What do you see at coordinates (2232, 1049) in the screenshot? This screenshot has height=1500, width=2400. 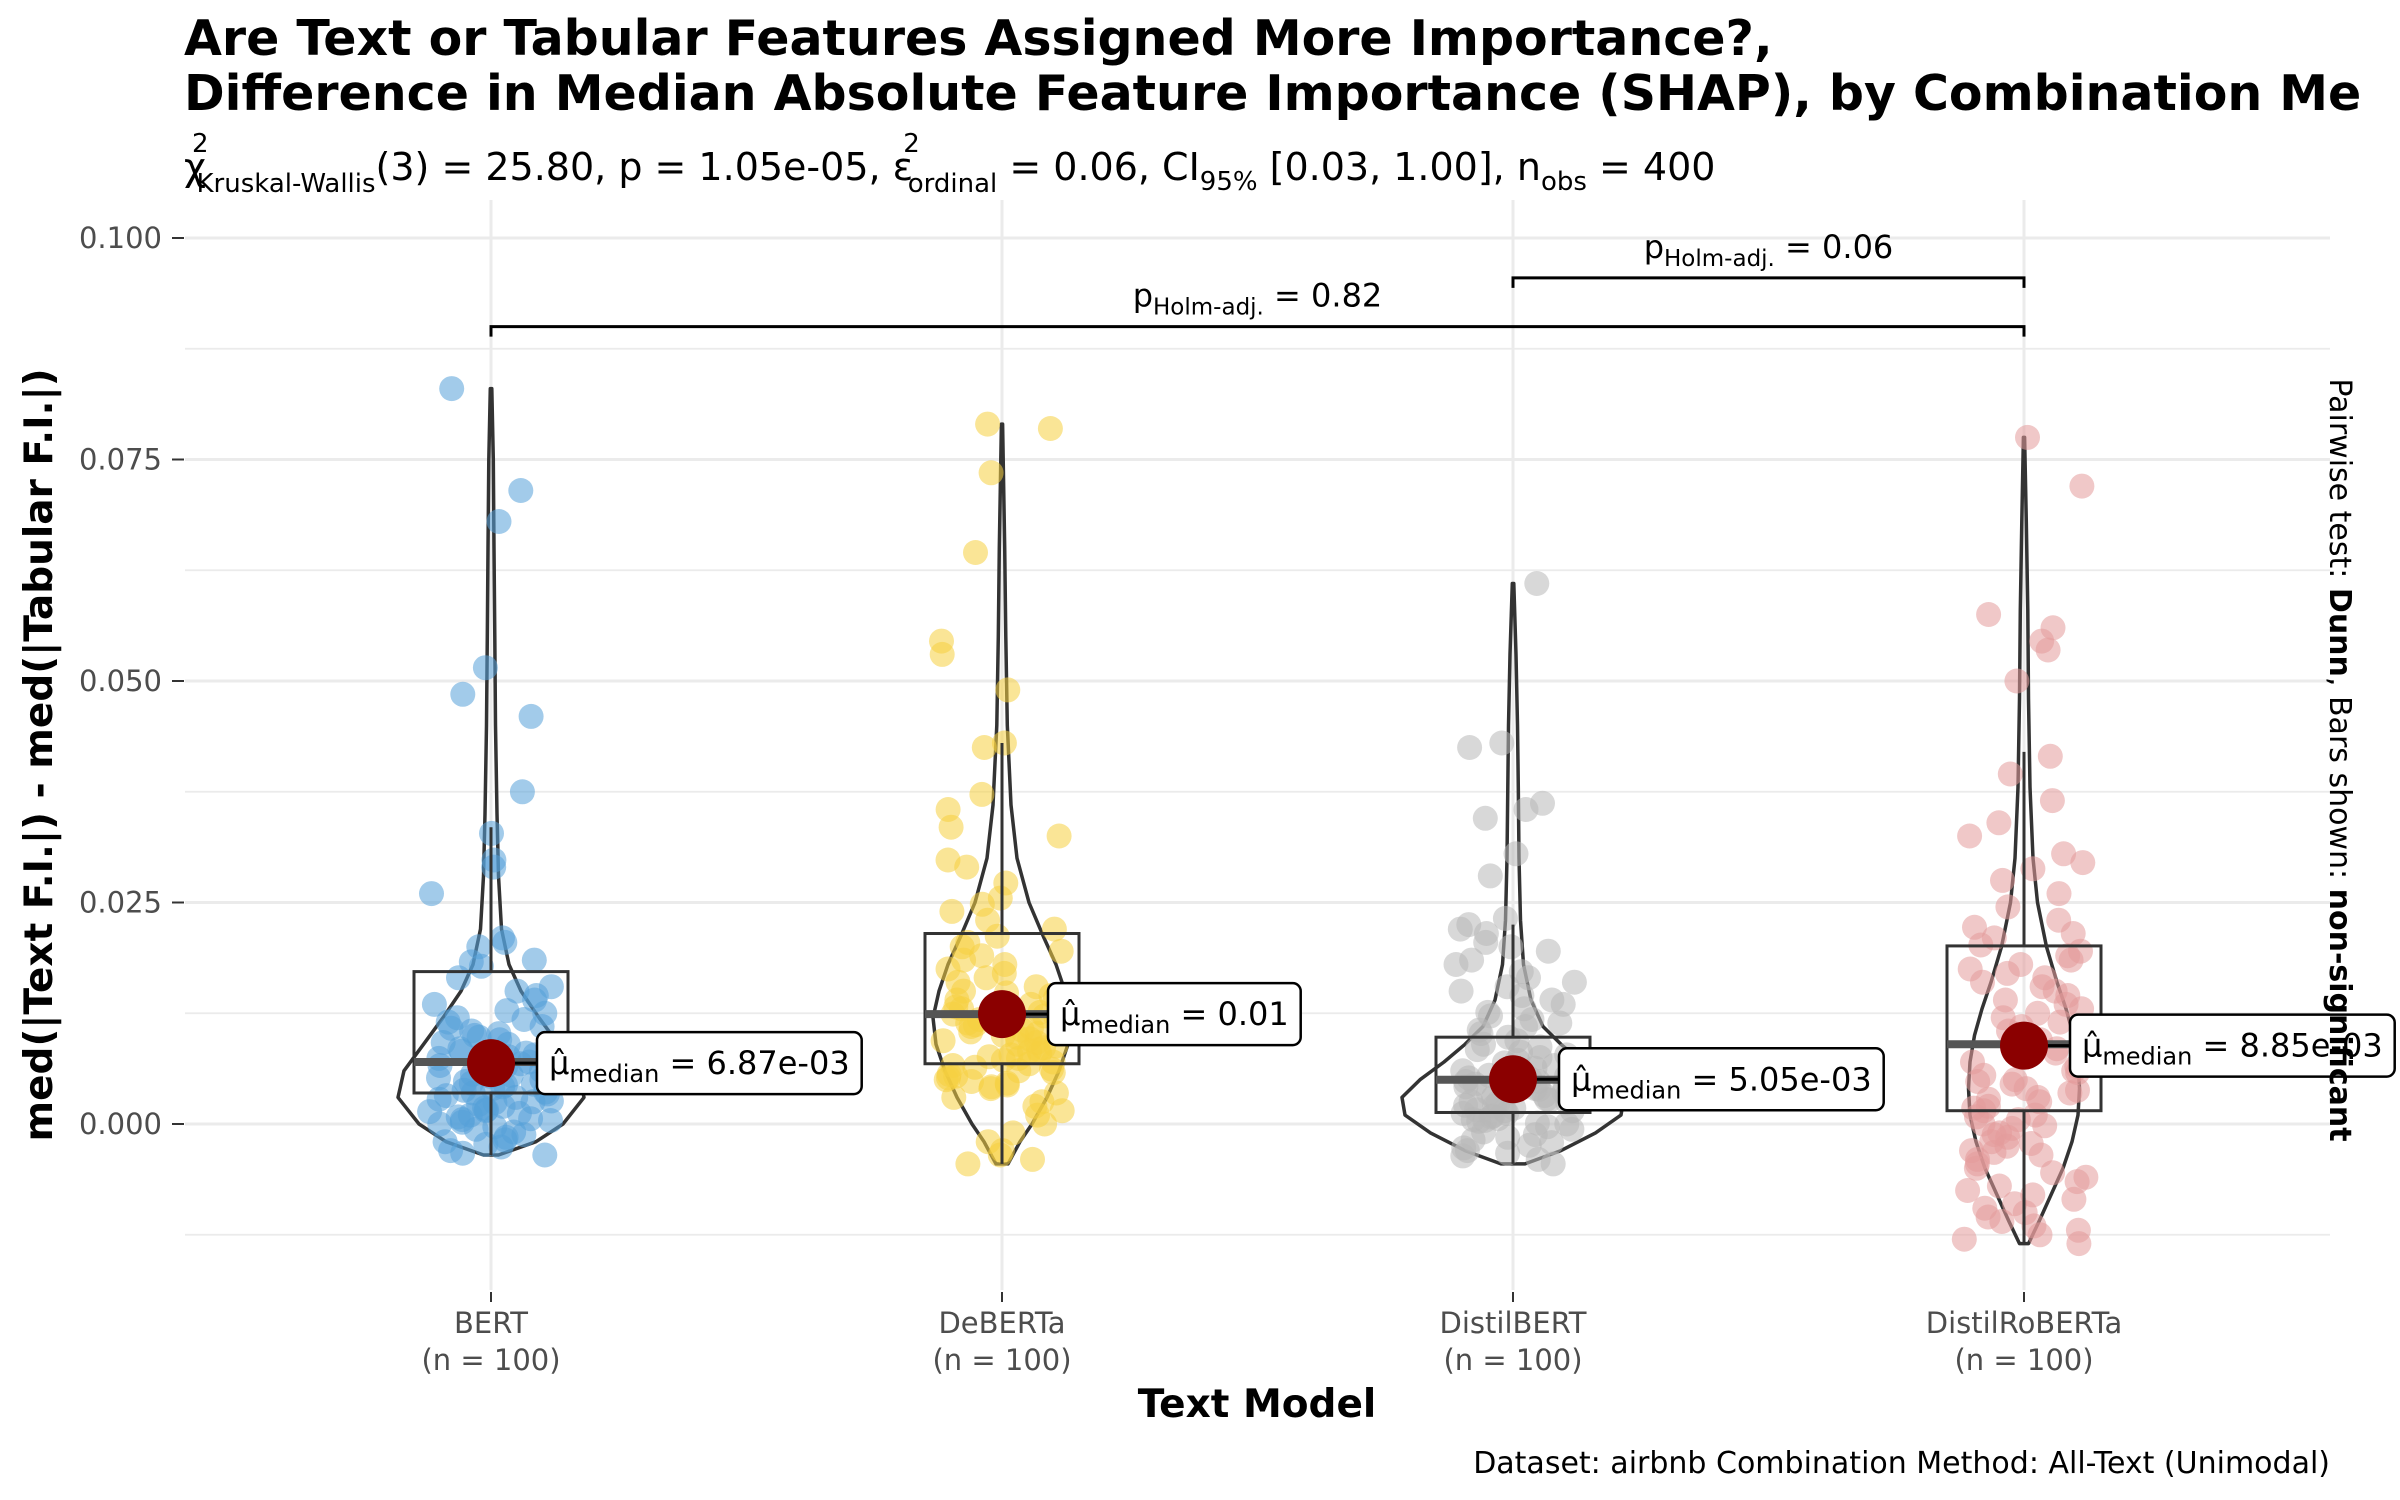 I see `median-label: μ̂median = 8.85e-03` at bounding box center [2232, 1049].